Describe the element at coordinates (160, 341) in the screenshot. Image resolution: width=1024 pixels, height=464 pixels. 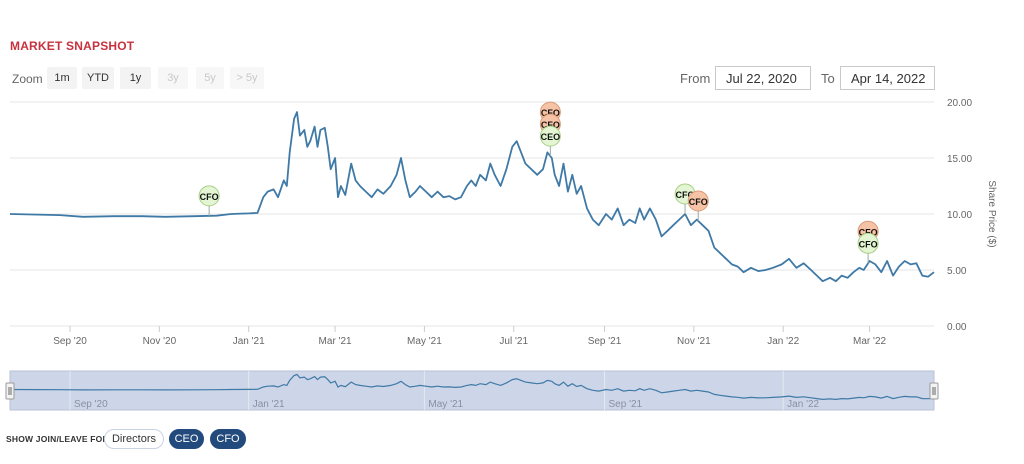
I see `x-tick-label: Nov '20` at that location.